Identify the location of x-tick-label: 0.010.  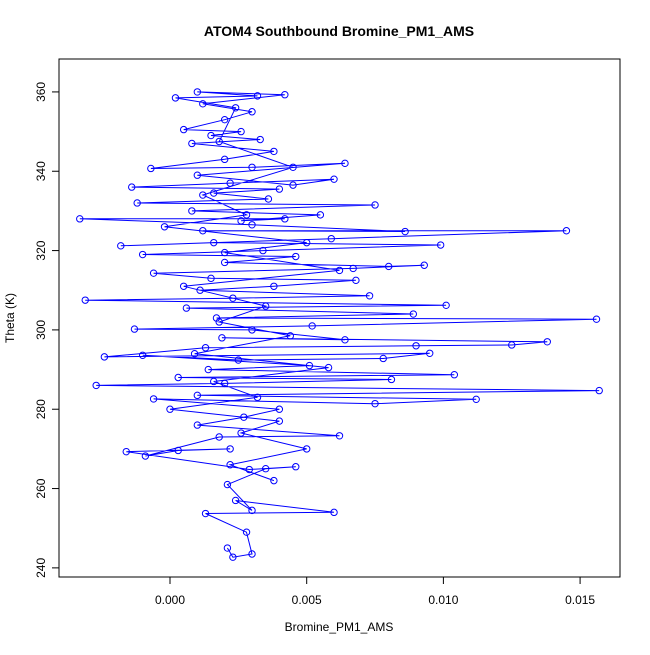
(443, 600).